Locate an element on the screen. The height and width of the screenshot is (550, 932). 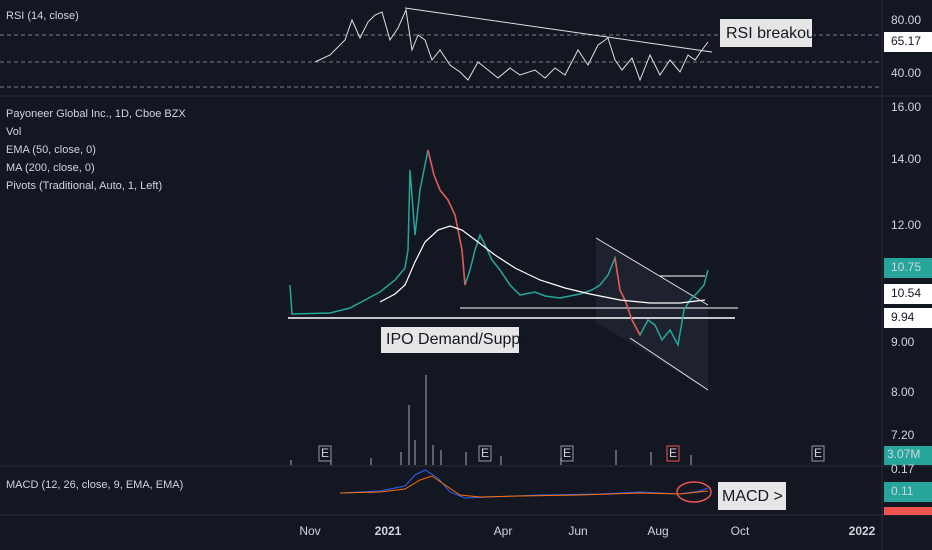
last-price-badge is located at coordinates (908, 268).